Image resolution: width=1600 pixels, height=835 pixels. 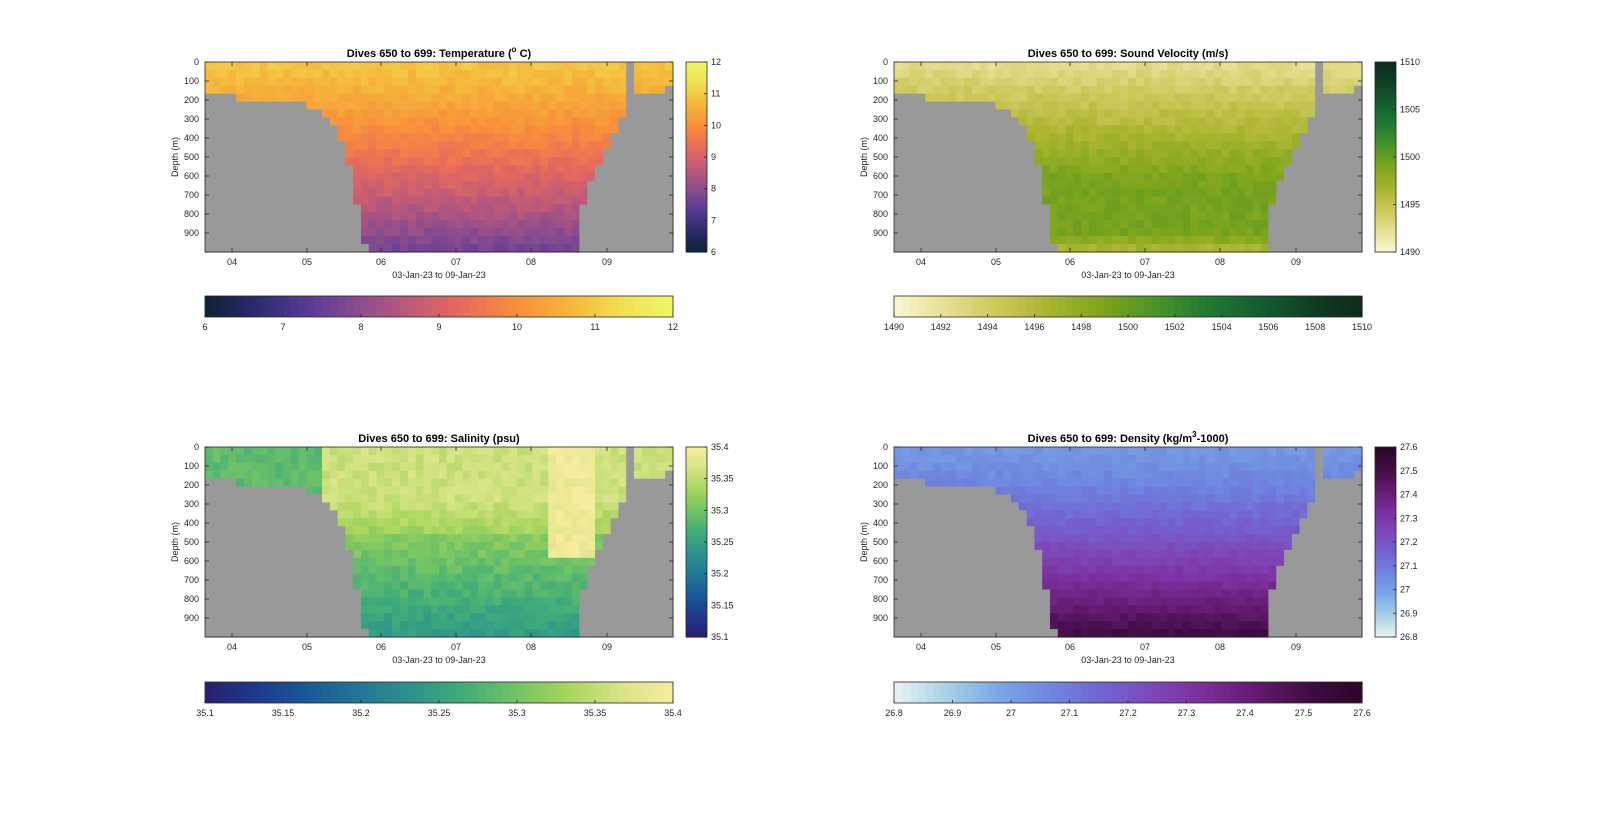 I want to click on sound-velocity-cbar-bottom-step, so click(x=1288, y=306).